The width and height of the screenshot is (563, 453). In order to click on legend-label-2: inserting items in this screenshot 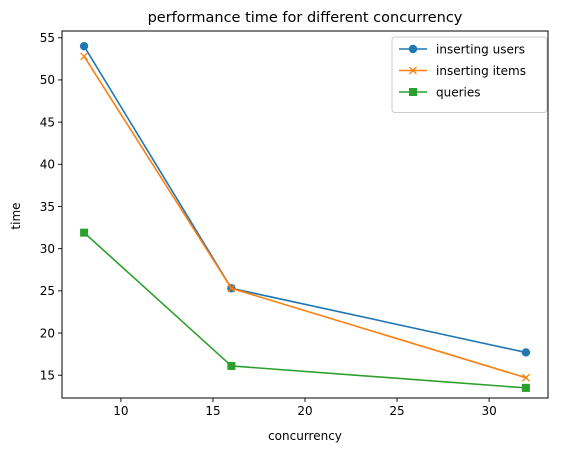, I will do `click(481, 71)`.